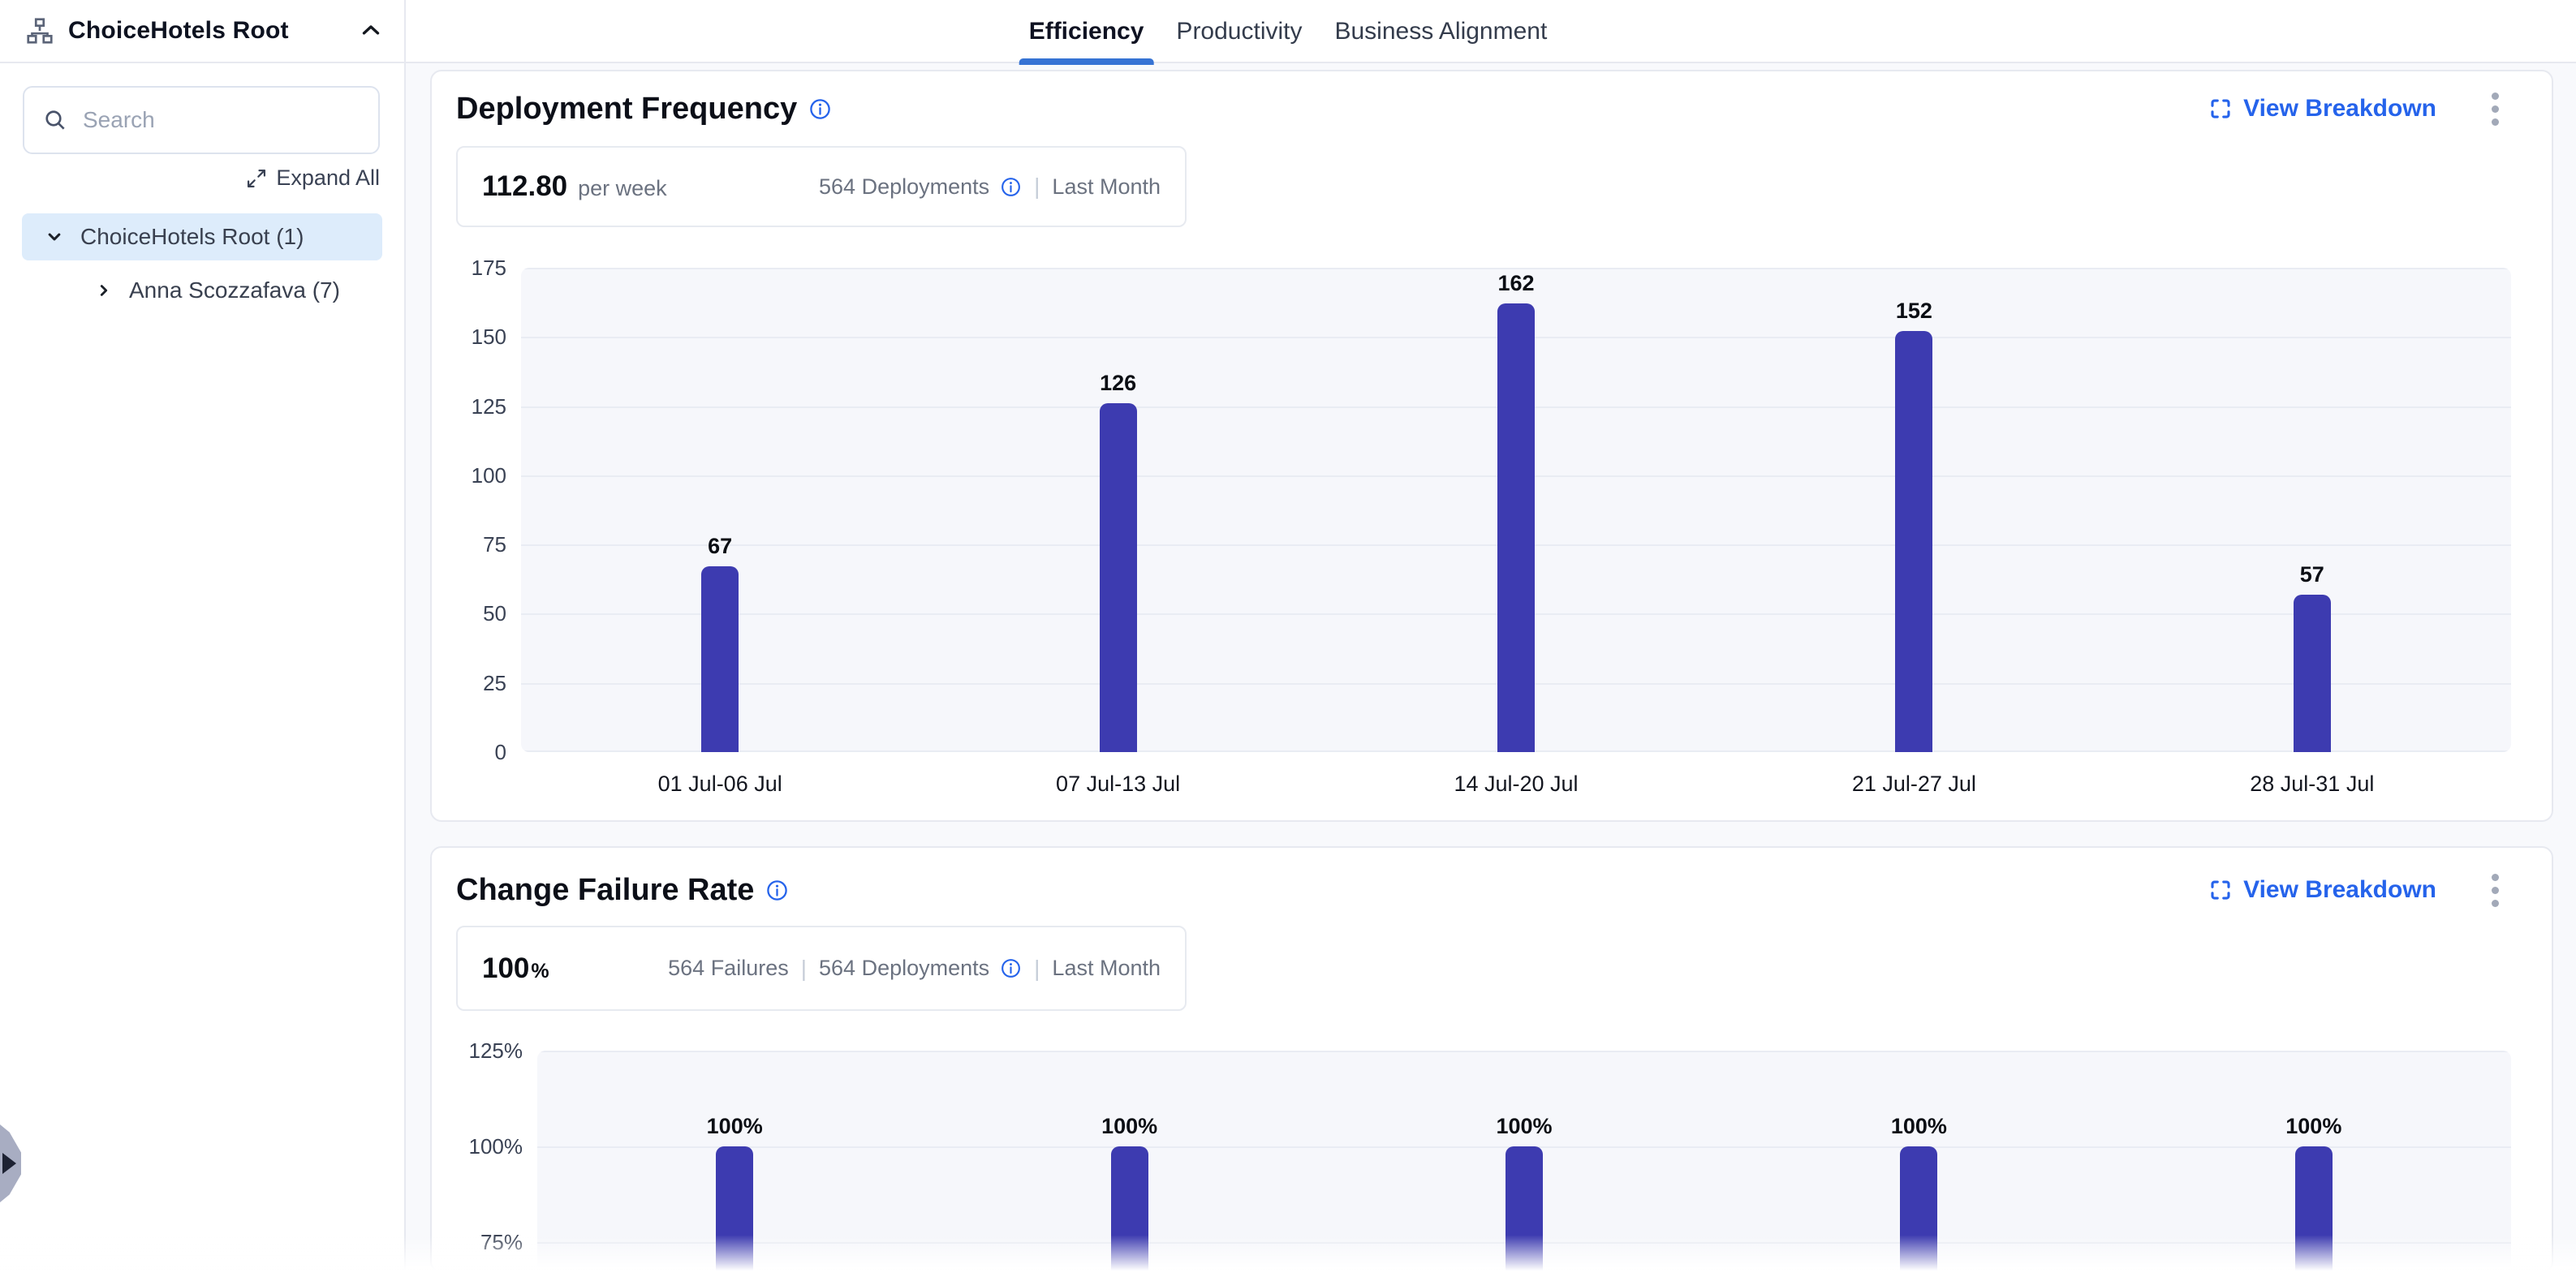 This screenshot has height=1277, width=2576. I want to click on cfr-stat-box: 100 % 564 Failures | 564 Deployments |, so click(822, 969).